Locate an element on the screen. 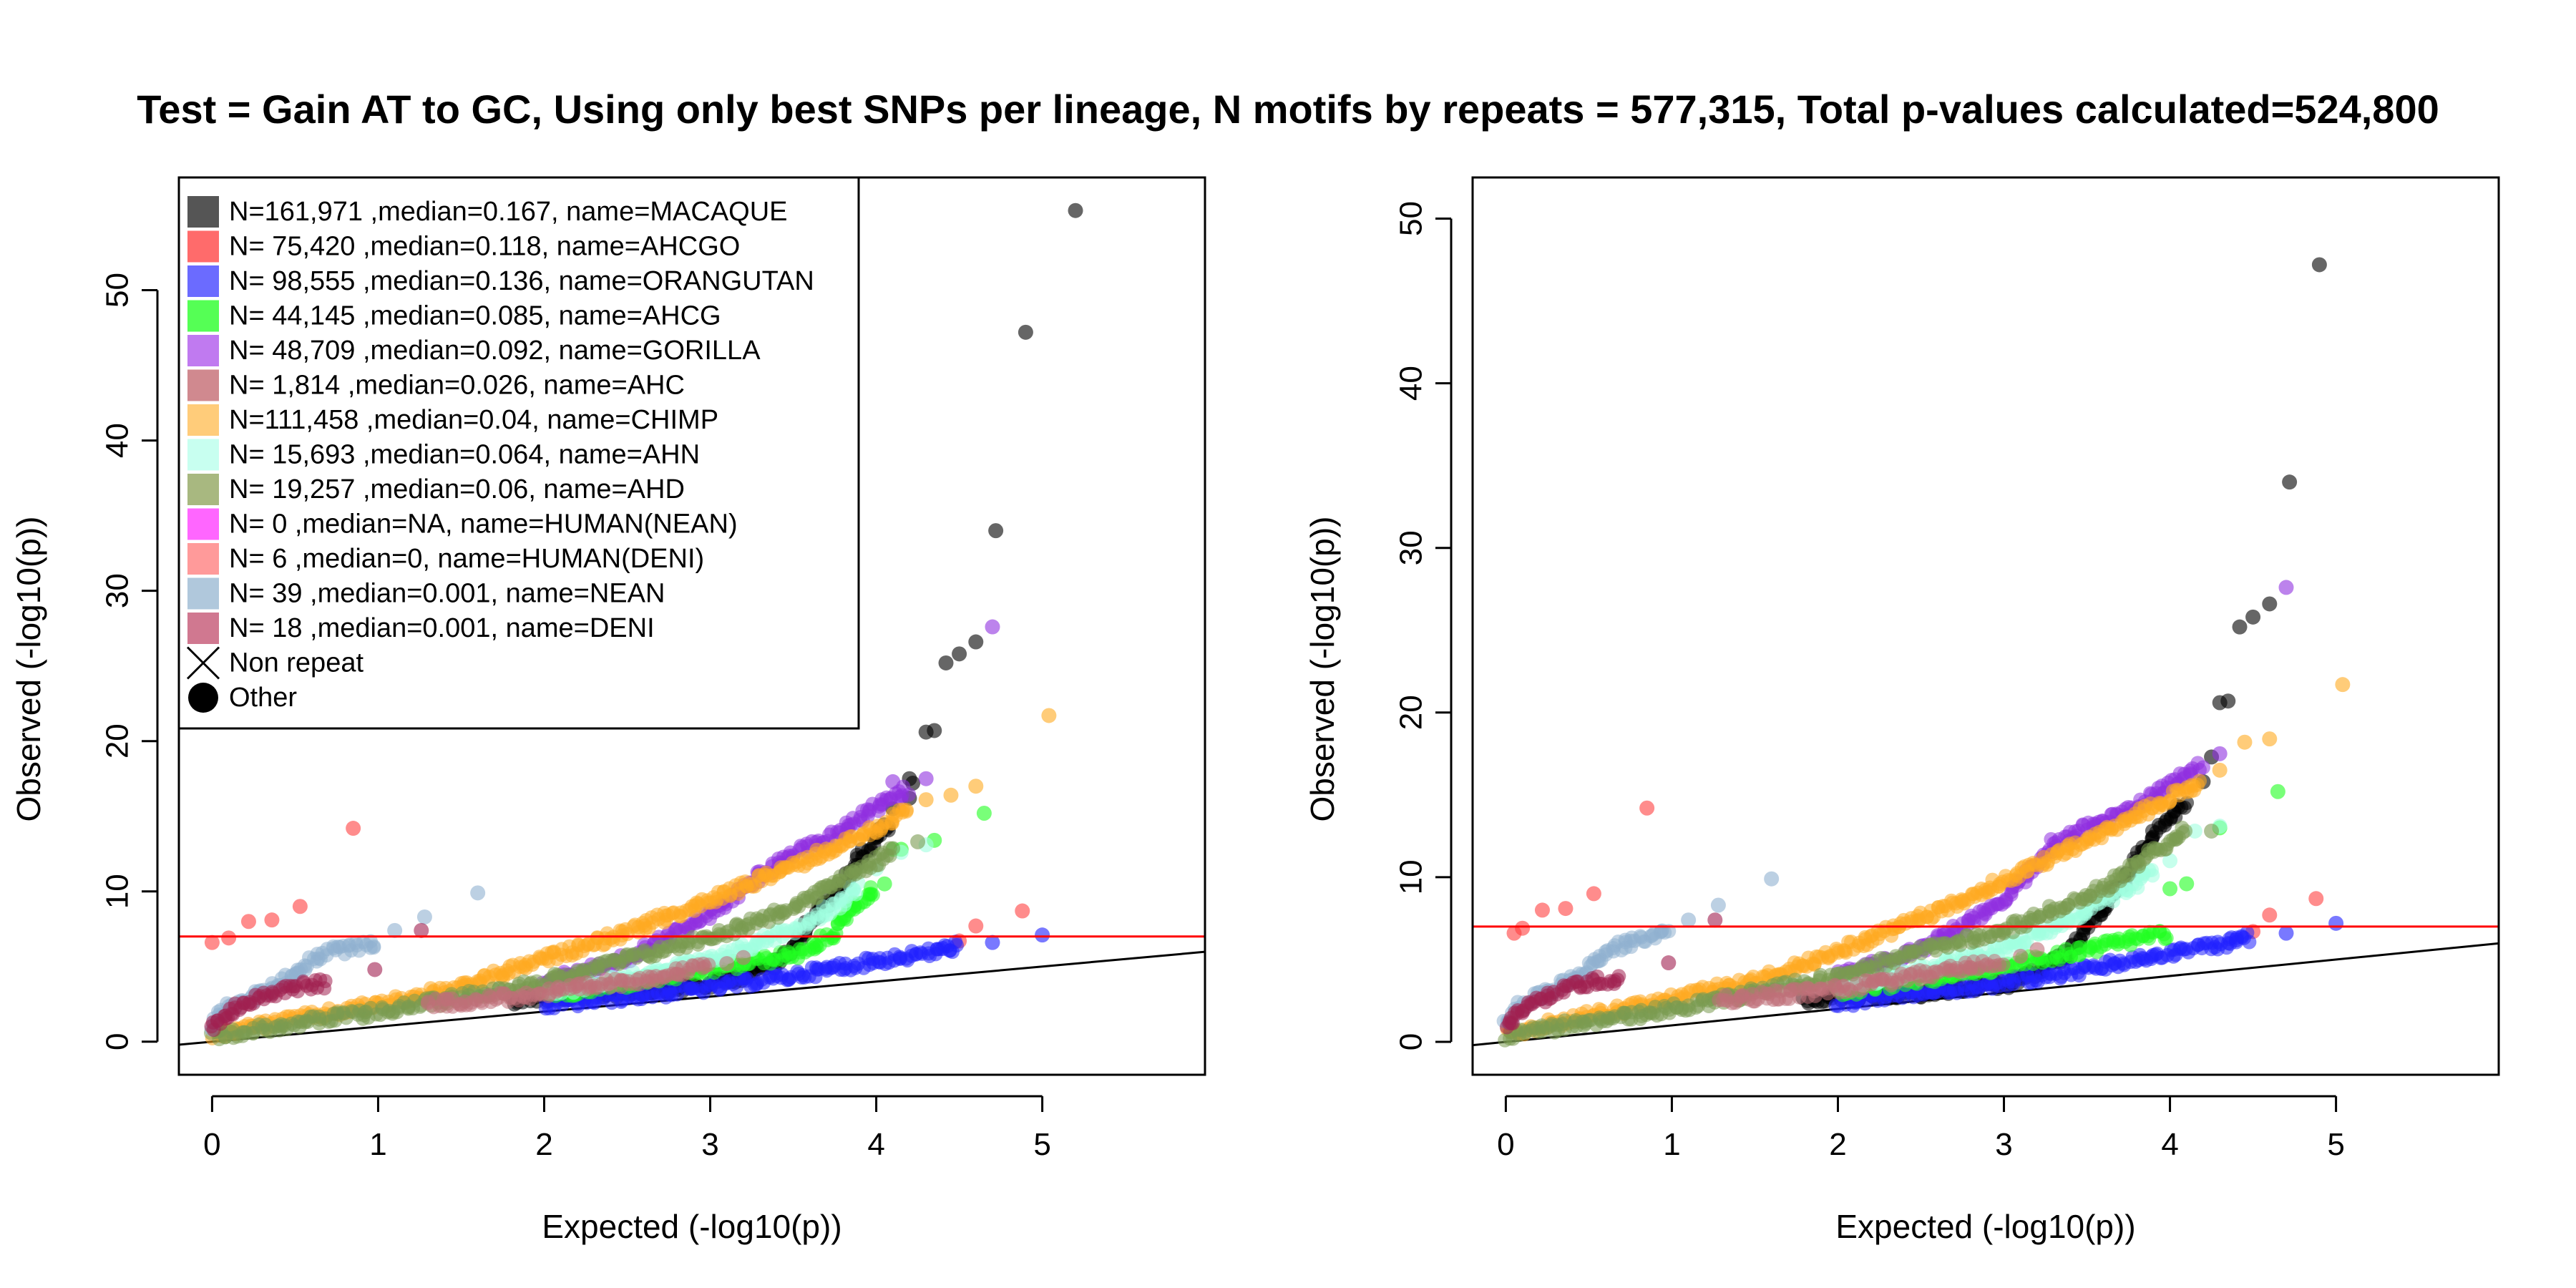 This screenshot has width=2576, height=1288. legend-shape-label: Other is located at coordinates (263, 698).